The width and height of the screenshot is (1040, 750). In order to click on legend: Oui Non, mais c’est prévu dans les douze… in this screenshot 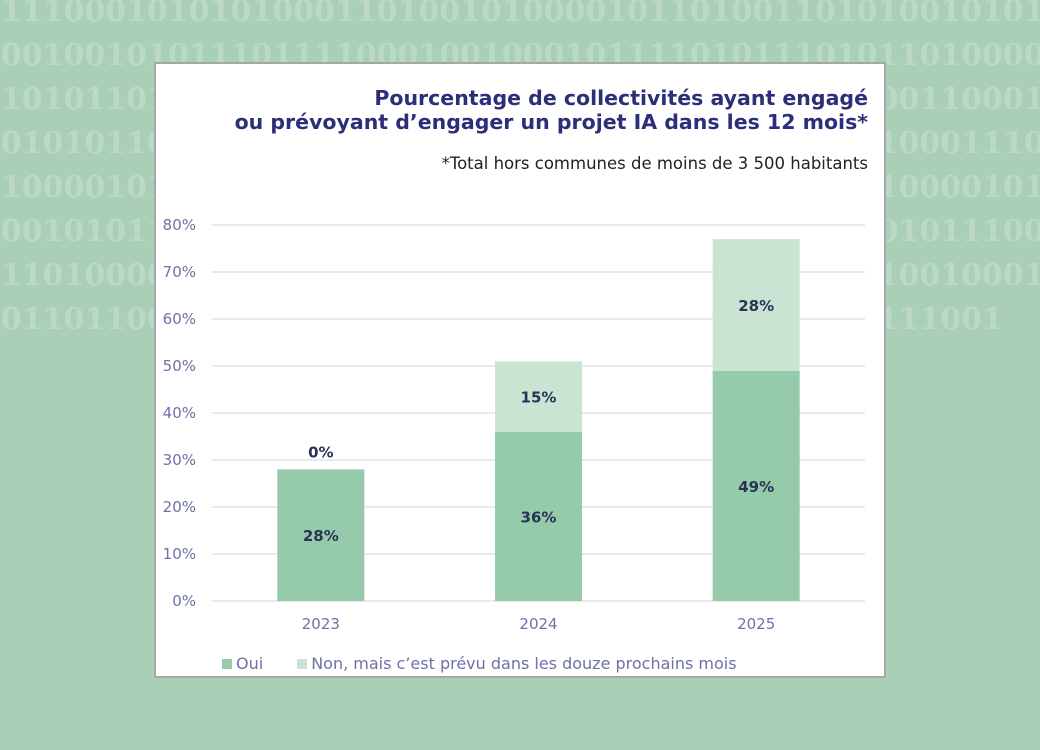, I will do `click(479, 663)`.